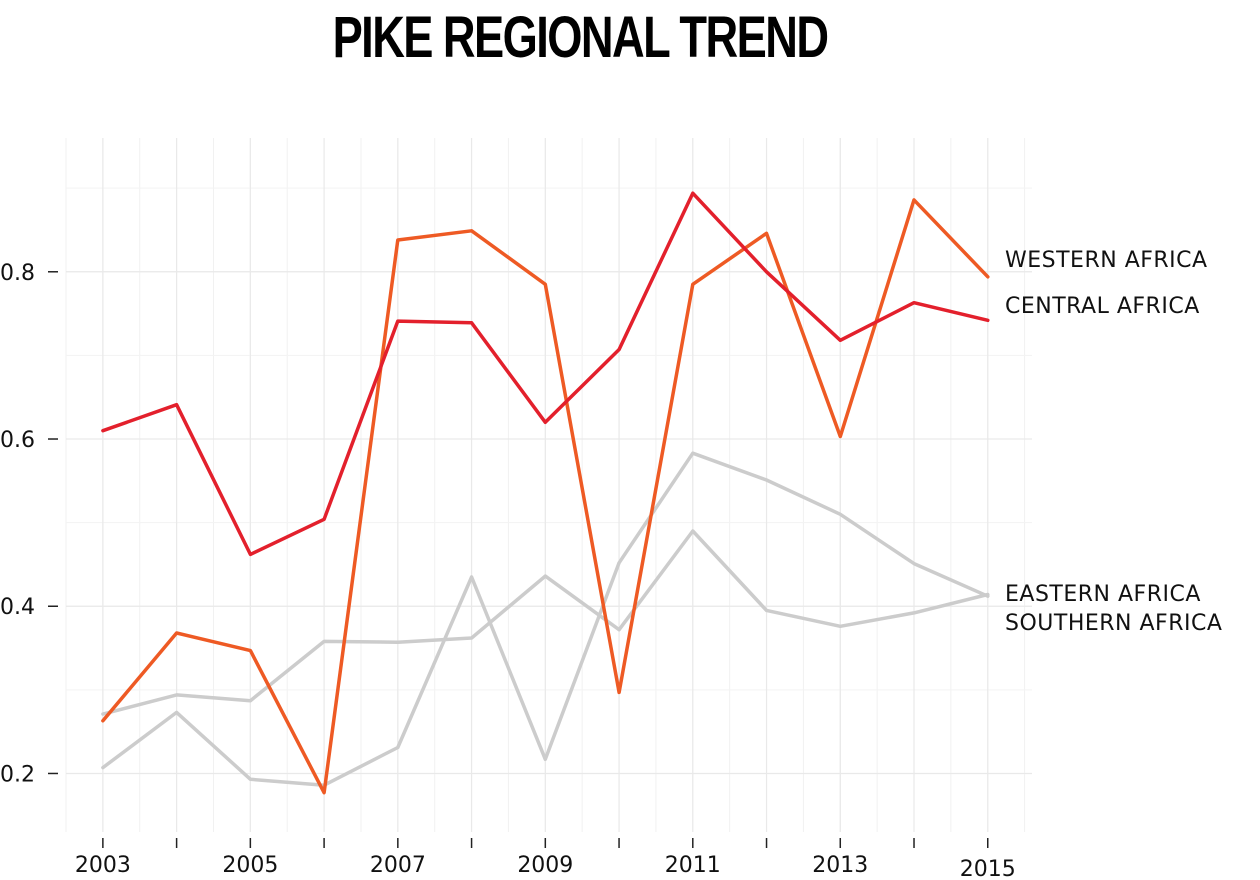  I want to click on series-line-eastern-africa, so click(545, 622).